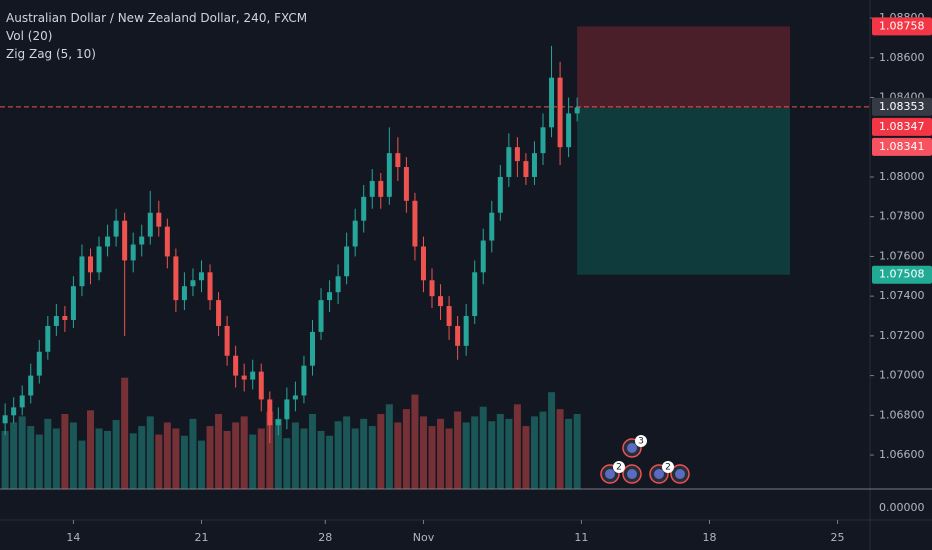 The height and width of the screenshot is (550, 932). Describe the element at coordinates (902, 176) in the screenshot. I see `y-tick-label: 1.08000` at that location.